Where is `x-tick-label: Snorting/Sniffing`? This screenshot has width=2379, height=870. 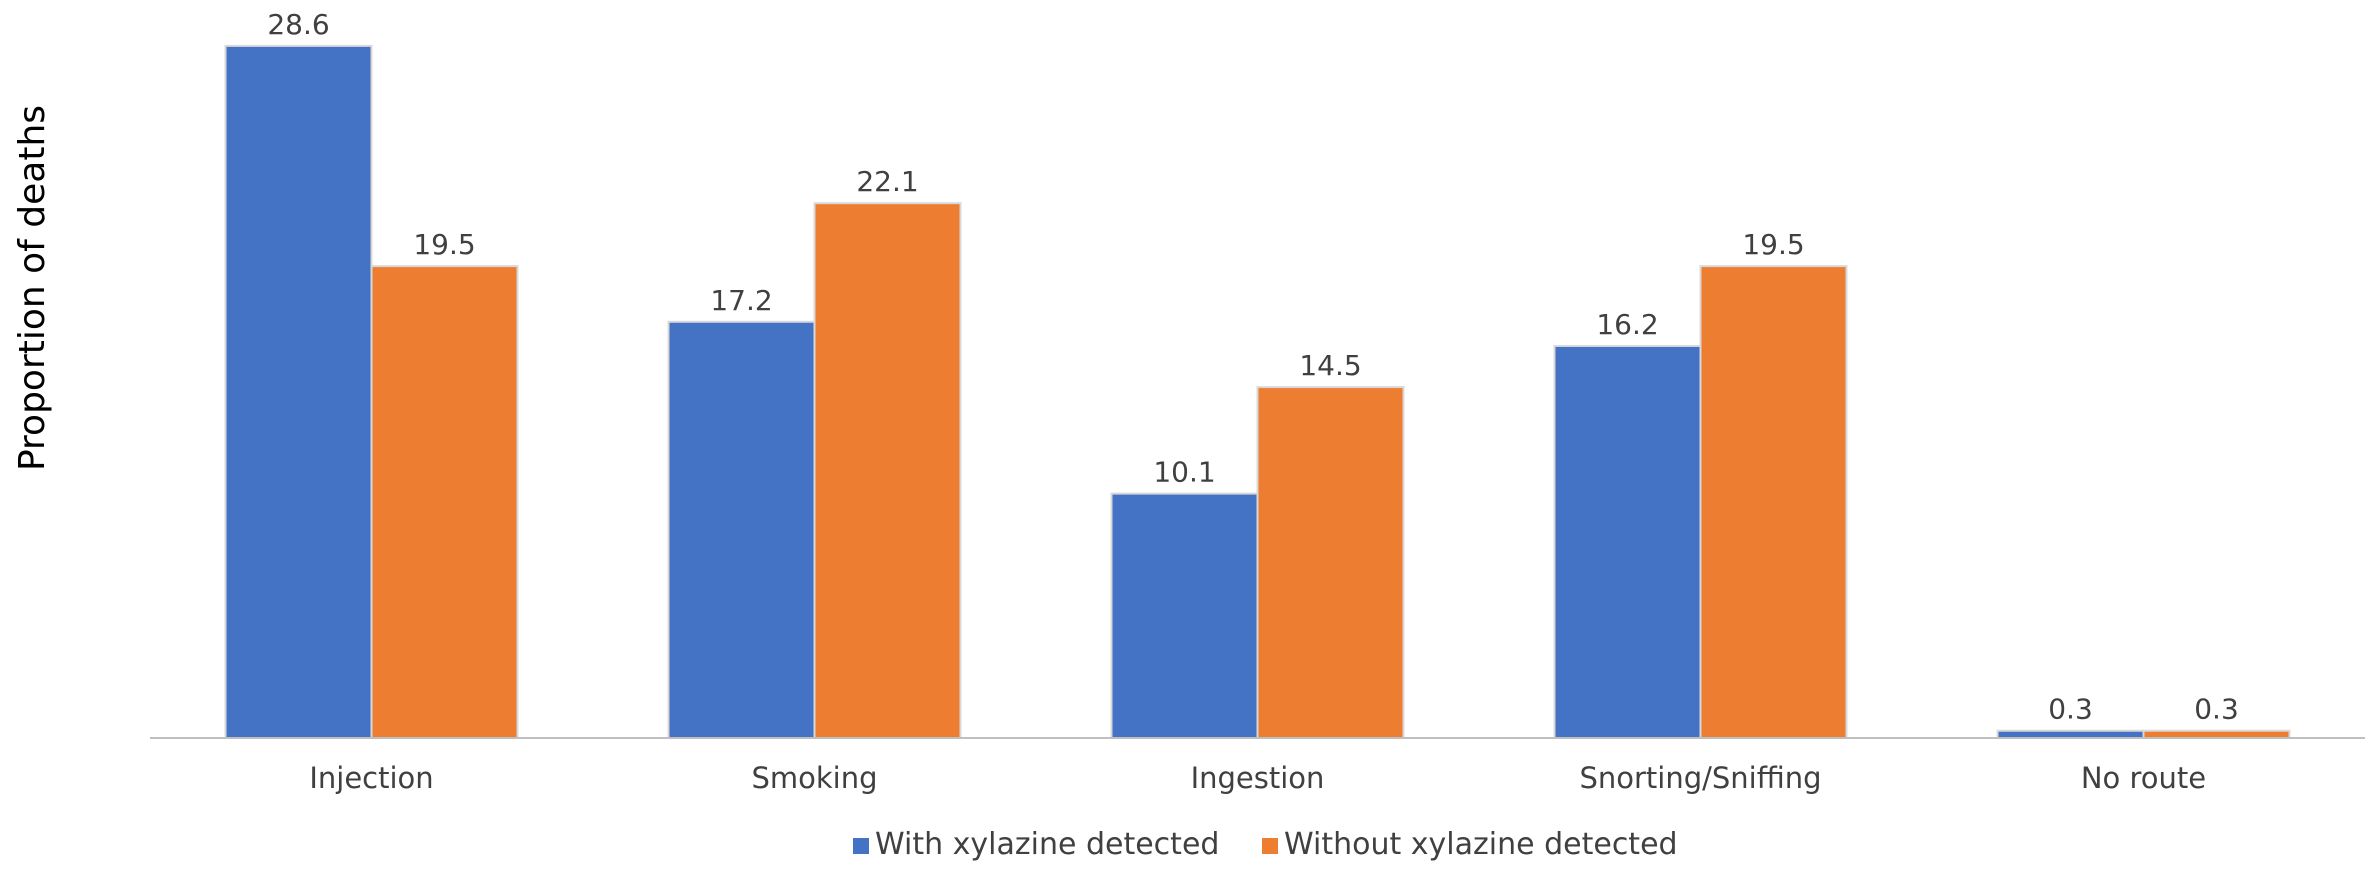
x-tick-label: Snorting/Sniffing is located at coordinates (1700, 778).